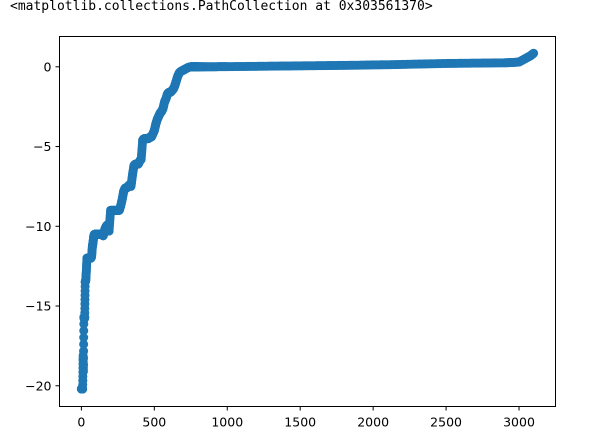 The image size is (590, 444). Describe the element at coordinates (300, 422) in the screenshot. I see `x-tick-label: 1500` at that location.